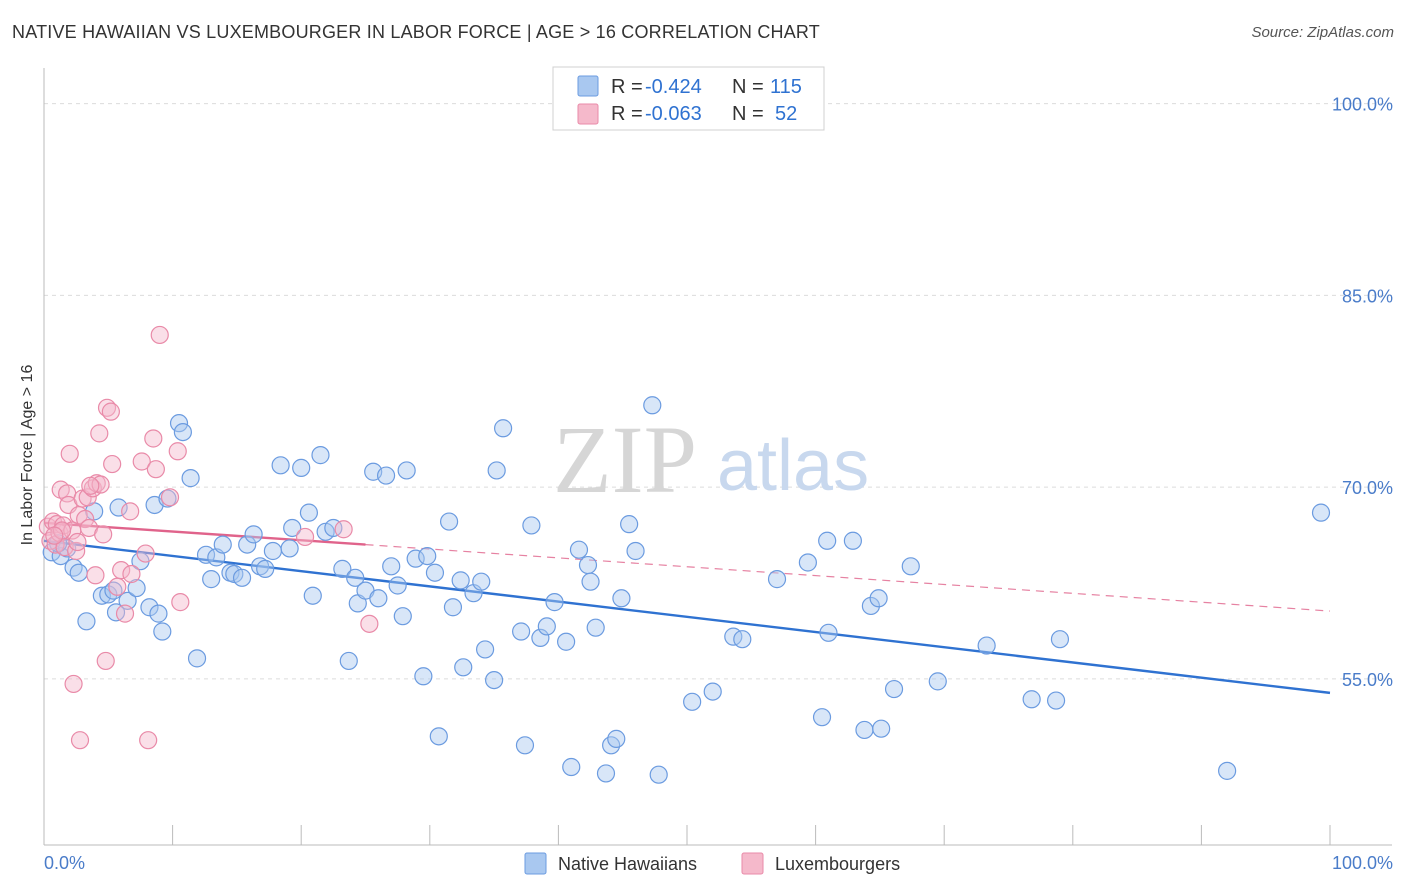 Image resolution: width=1406 pixels, height=892 pixels. What do you see at coordinates (748, 114) in the screenshot?
I see `stats-n-label-2: N =` at bounding box center [748, 114].